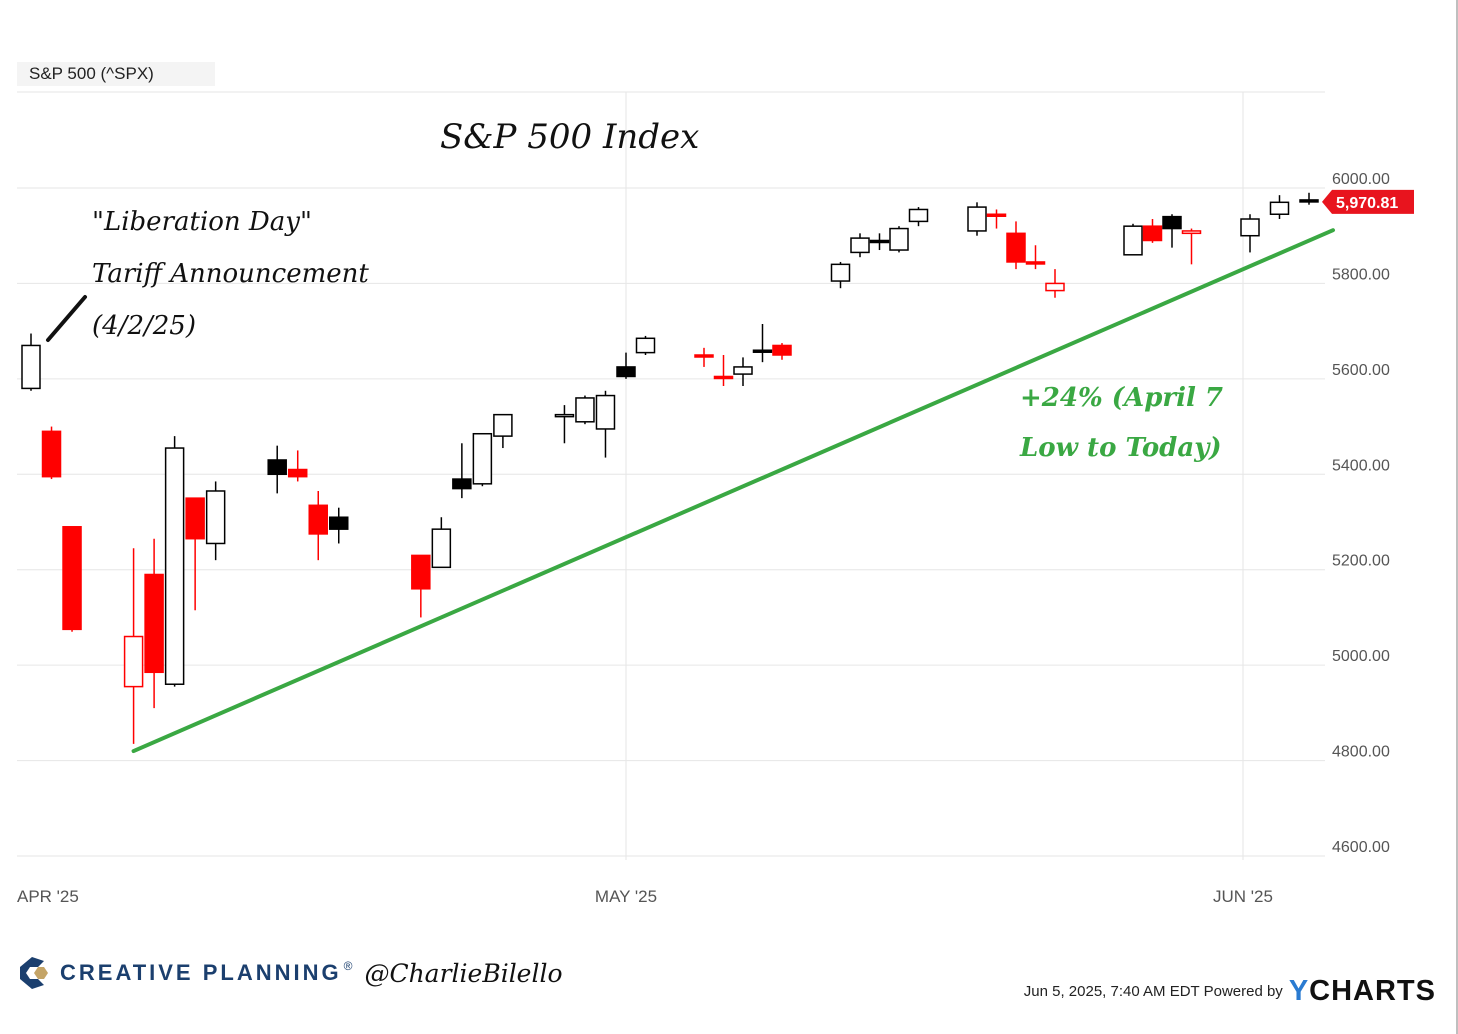 The width and height of the screenshot is (1458, 1034). Describe the element at coordinates (1299, 991) in the screenshot. I see `ycharts-logo-y: Y` at that location.